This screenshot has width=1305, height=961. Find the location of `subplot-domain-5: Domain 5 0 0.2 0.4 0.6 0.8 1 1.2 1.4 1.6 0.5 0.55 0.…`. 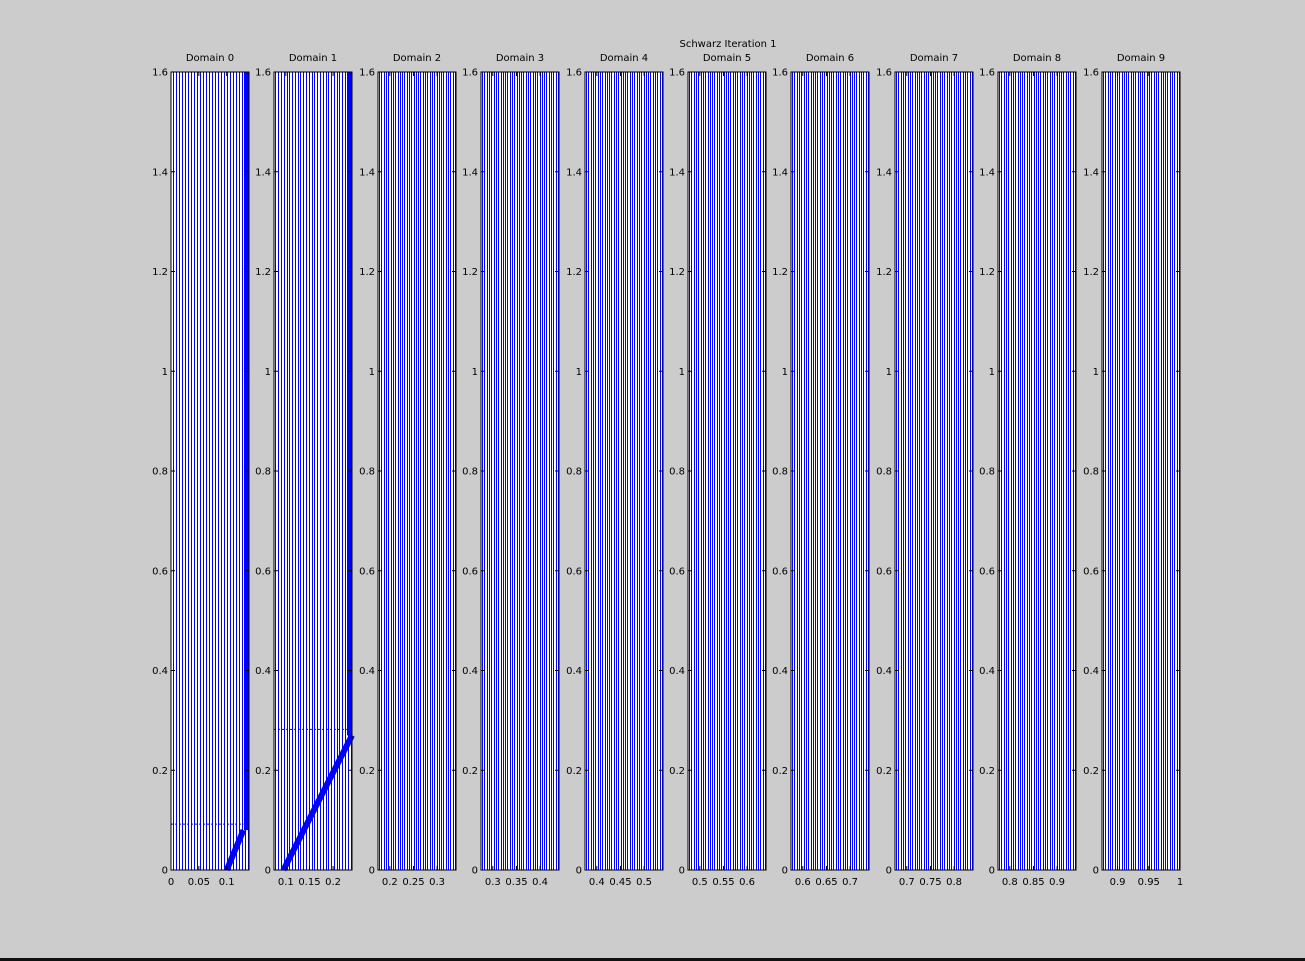

subplot-domain-5: Domain 5 0 0.2 0.4 0.6 0.8 1 1.2 1.4 1.6 0.5 0.55 0.… is located at coordinates (718, 470).